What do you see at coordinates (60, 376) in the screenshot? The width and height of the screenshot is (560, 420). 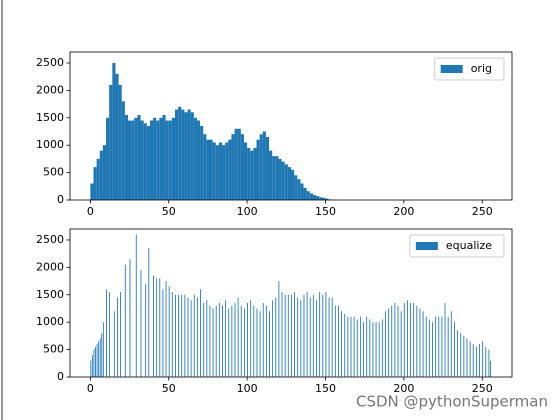 I see `y-tick-label: 0` at bounding box center [60, 376].